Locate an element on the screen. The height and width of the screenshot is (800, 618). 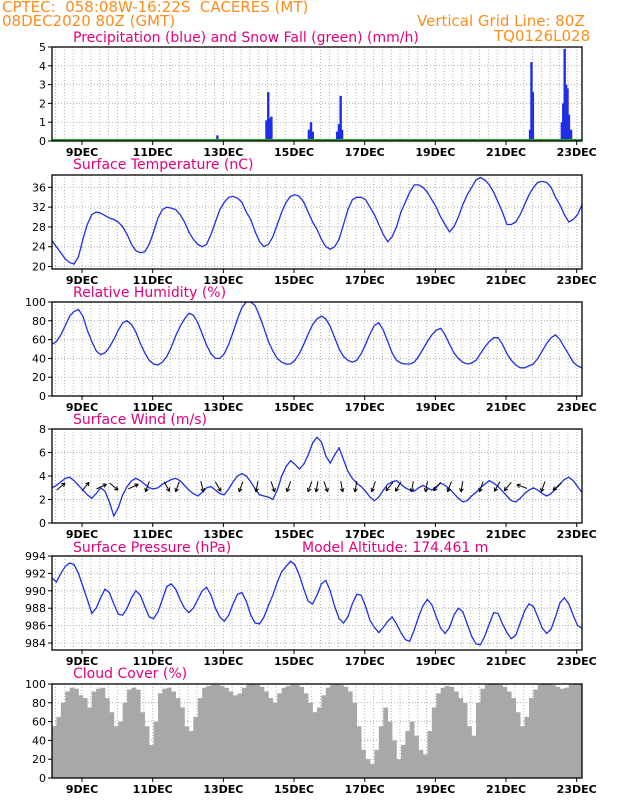
y-tick-label: 1 is located at coordinates (42, 122).